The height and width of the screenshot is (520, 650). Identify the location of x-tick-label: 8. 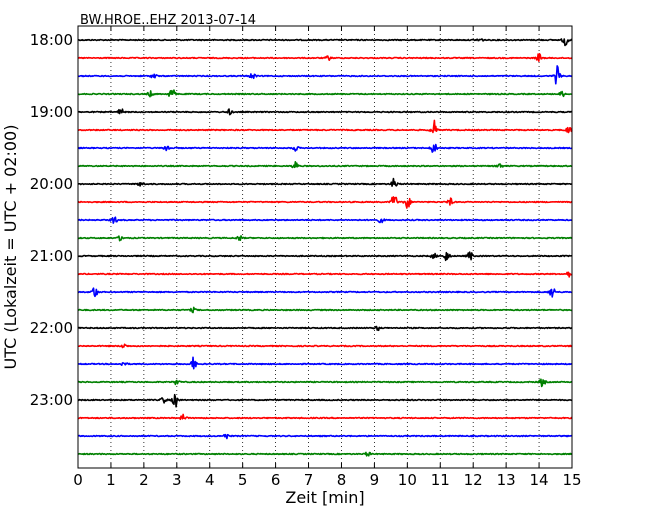
(342, 480).